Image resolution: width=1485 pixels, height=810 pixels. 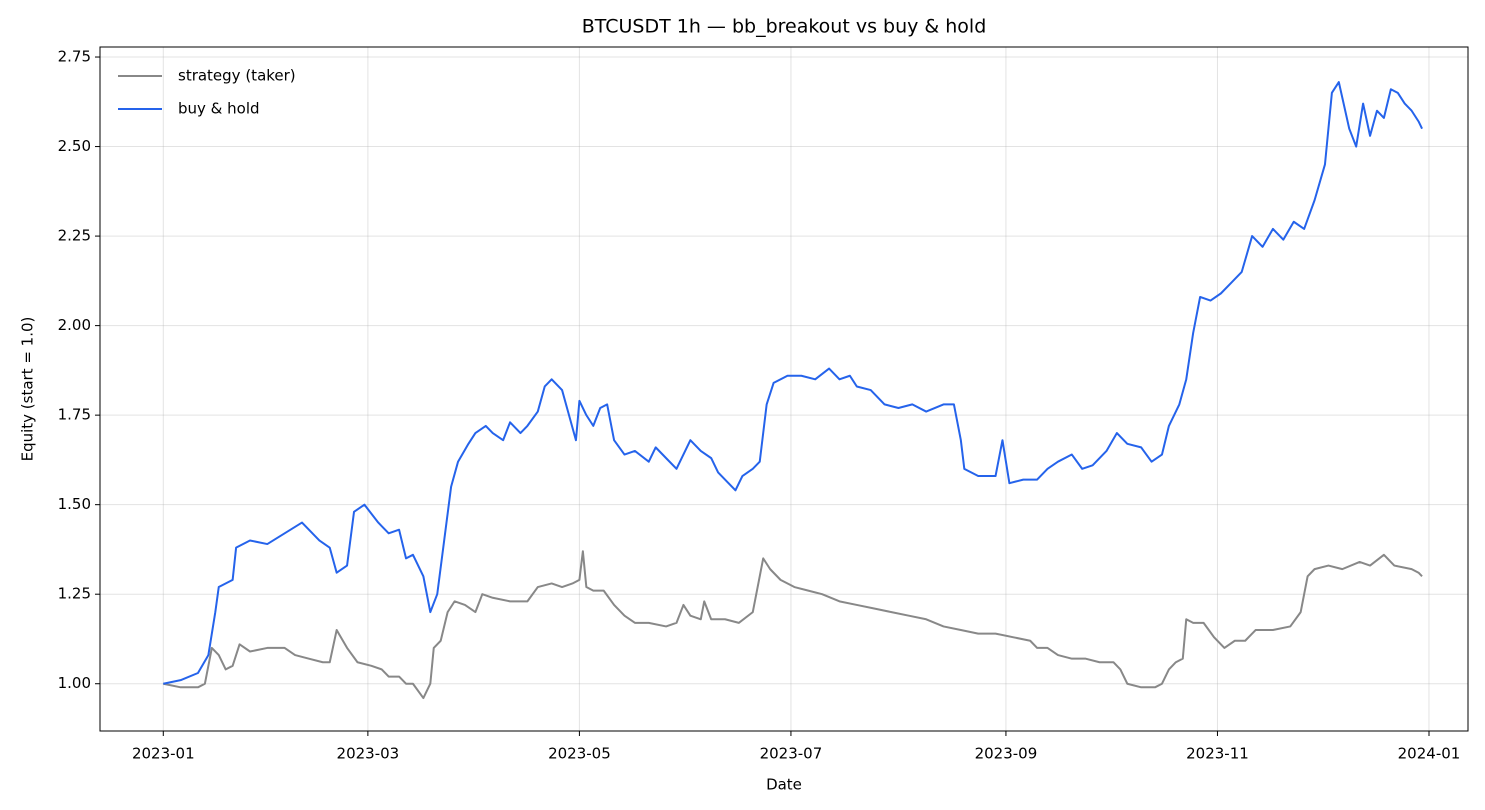 What do you see at coordinates (219, 109) in the screenshot?
I see `legend-label: buy & hold` at bounding box center [219, 109].